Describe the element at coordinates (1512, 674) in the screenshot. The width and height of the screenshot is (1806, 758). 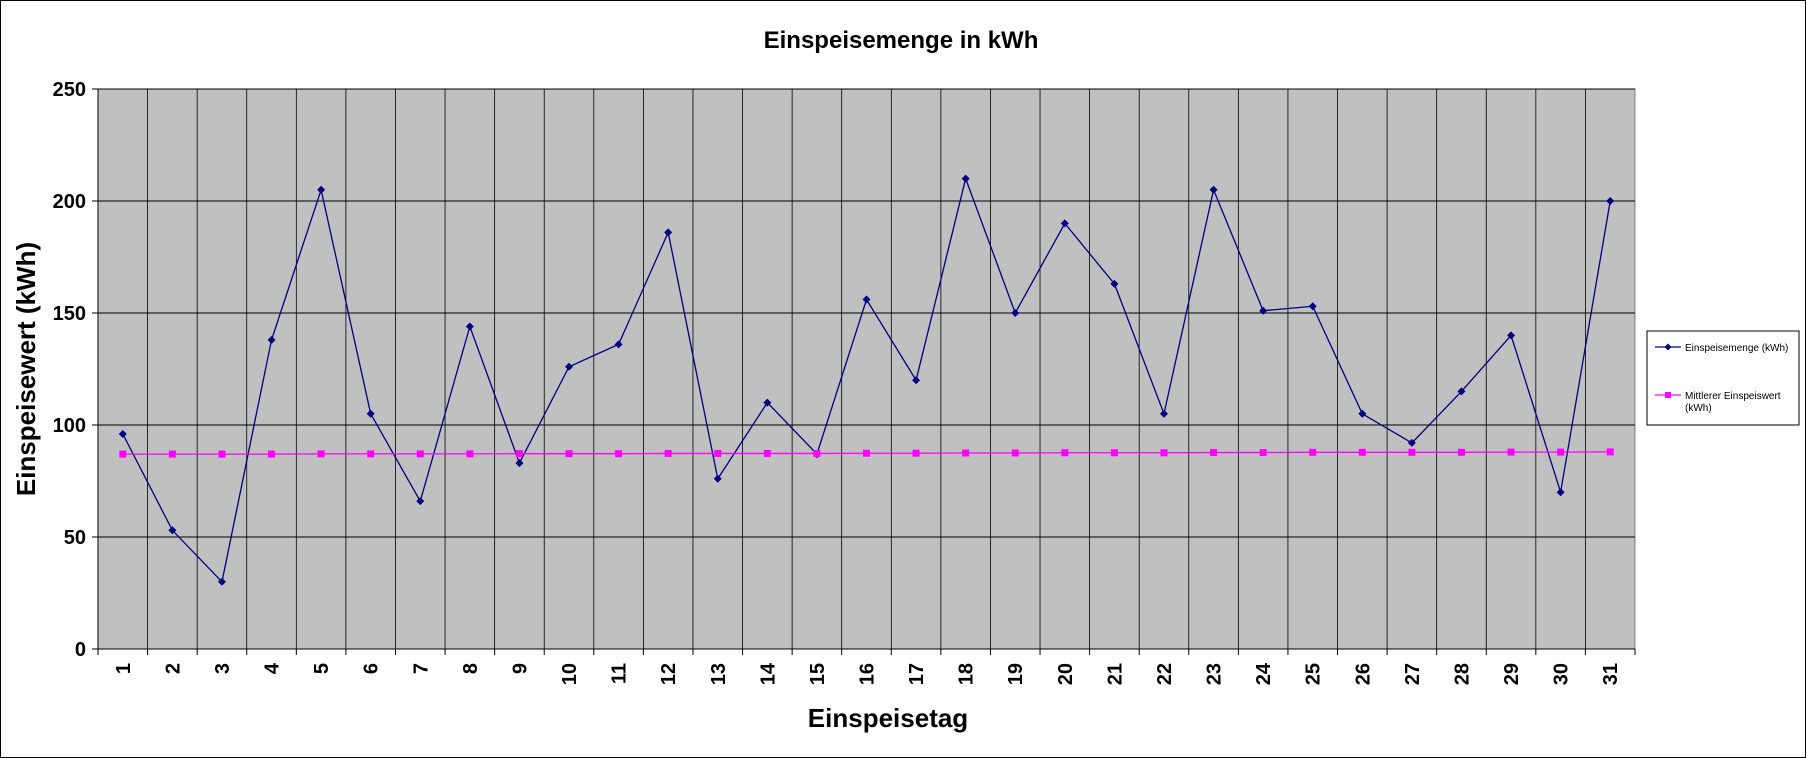
I see `x-tick-label: 29` at that location.